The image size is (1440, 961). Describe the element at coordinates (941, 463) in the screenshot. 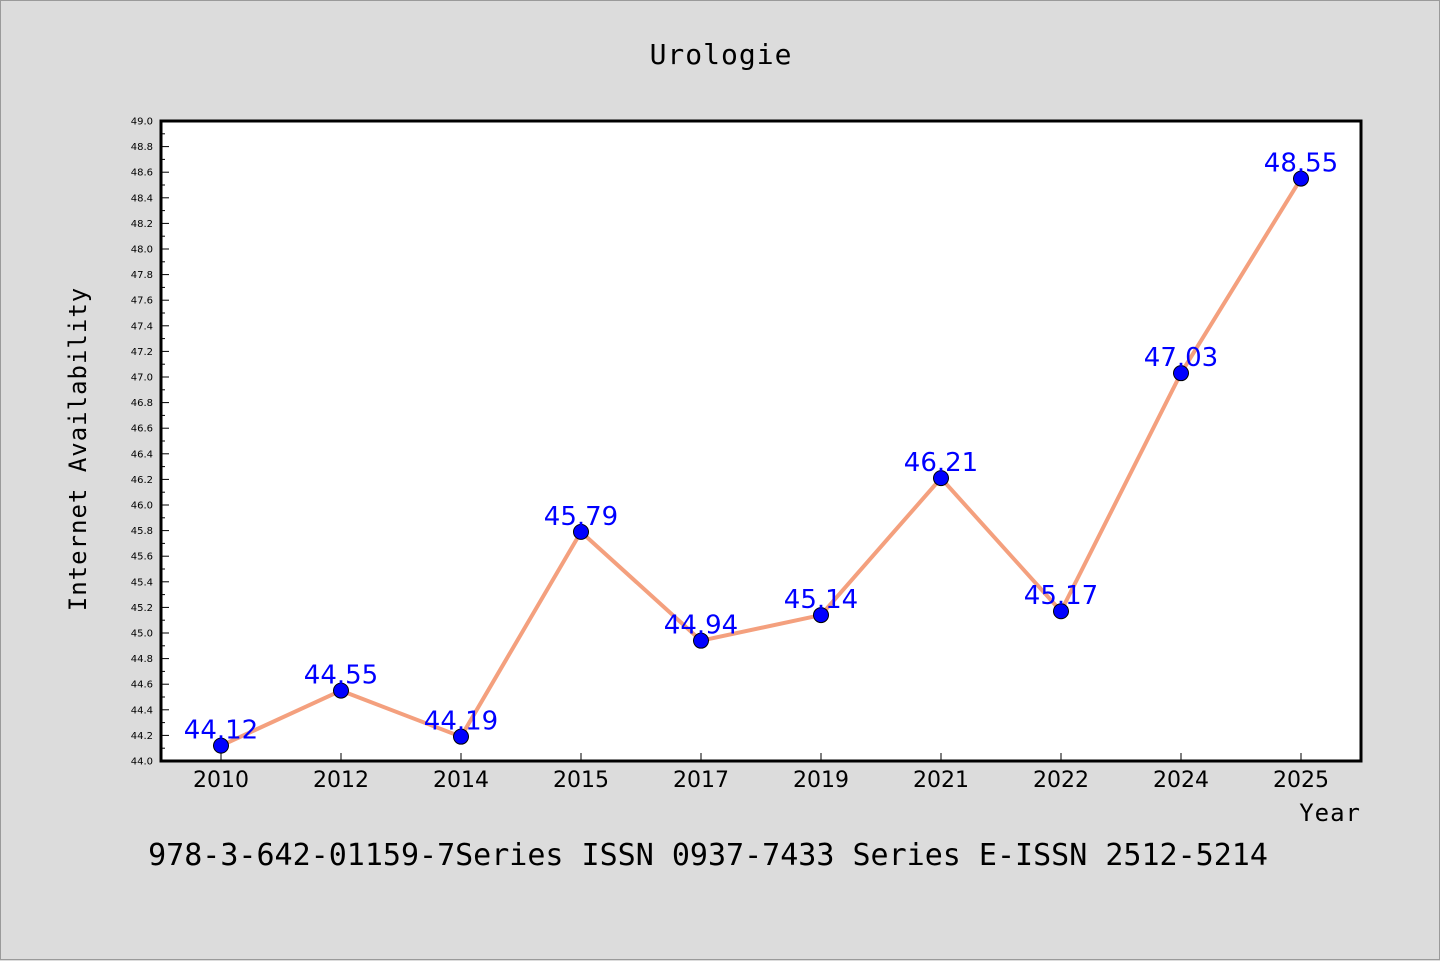

I see `data-label: 46.21` at that location.